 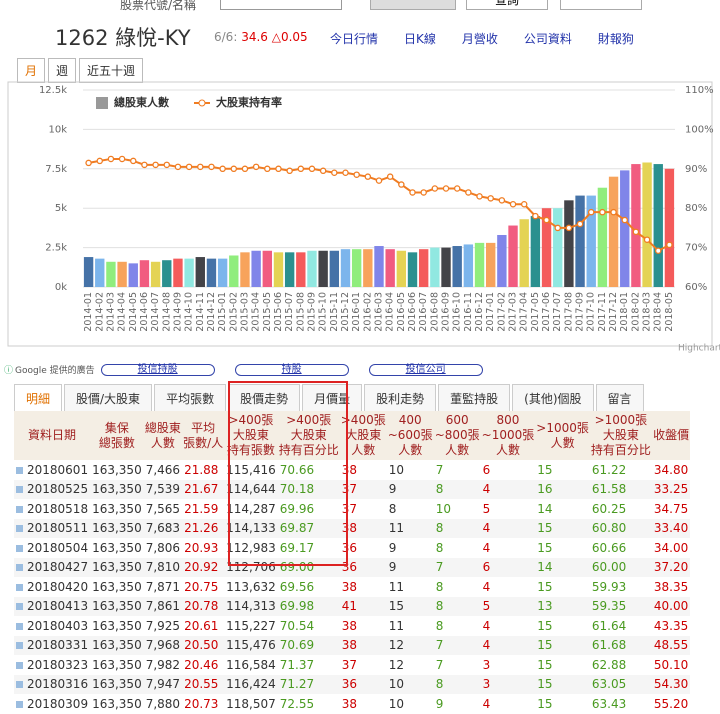 I want to click on tab: 董監持股, so click(x=474, y=398).